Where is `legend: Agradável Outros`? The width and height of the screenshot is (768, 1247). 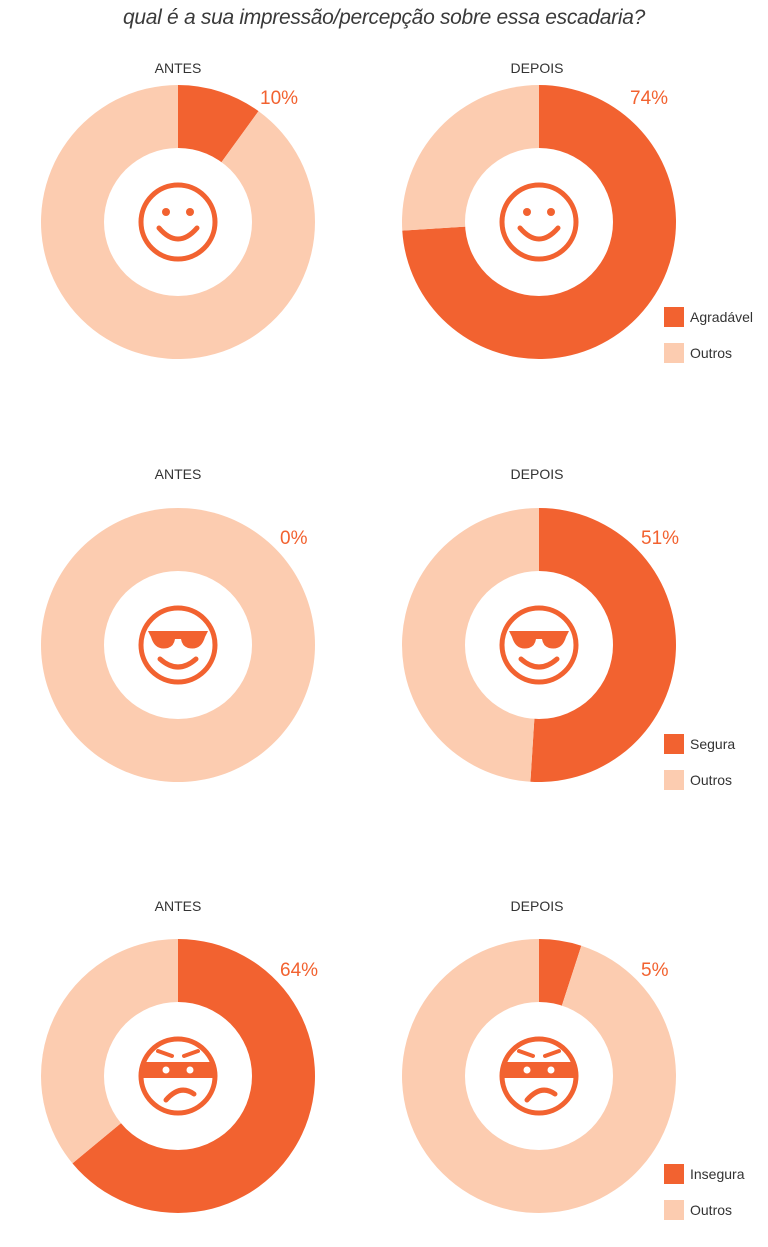
legend: Agradável Outros is located at coordinates (708, 342).